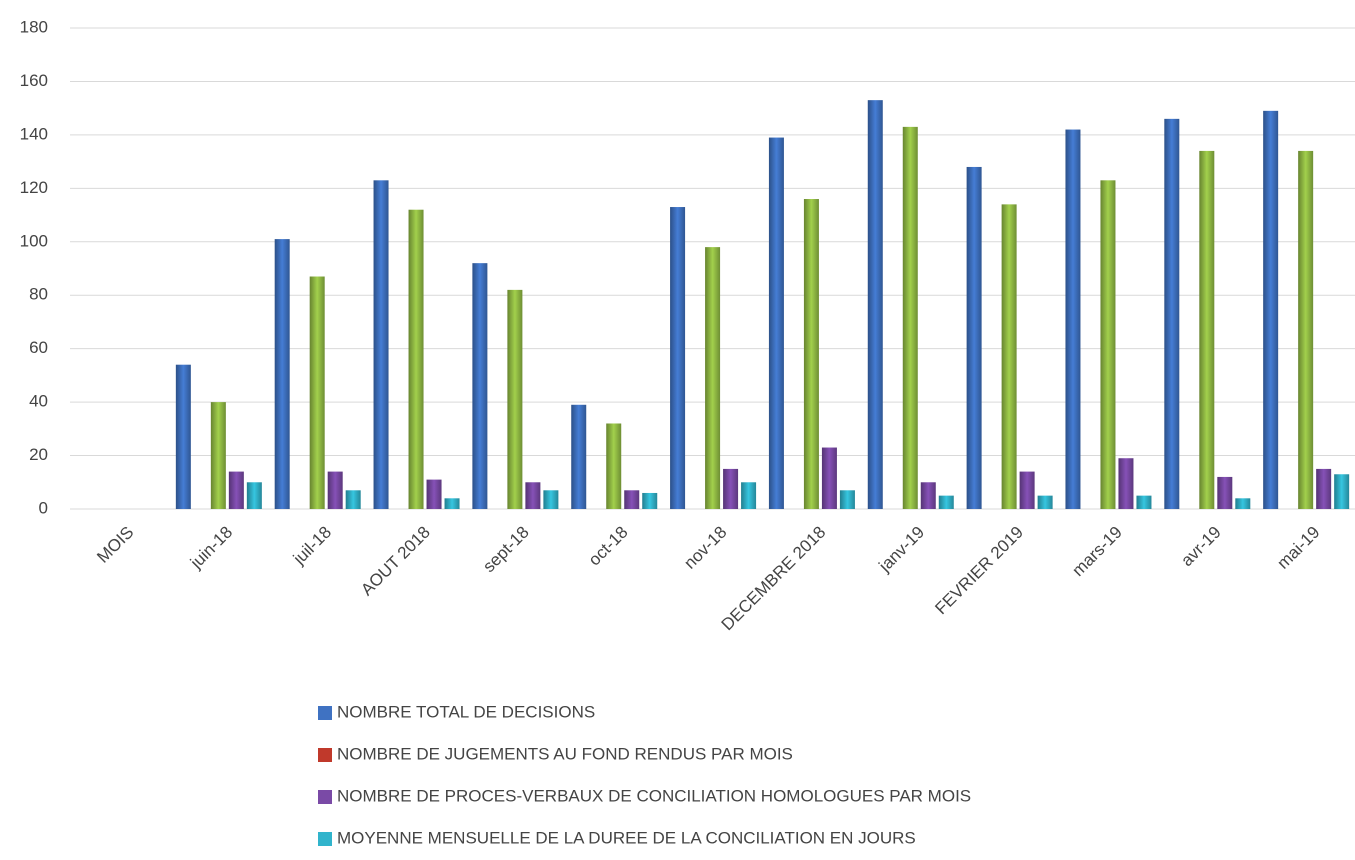 The image size is (1355, 860). What do you see at coordinates (1201, 547) in the screenshot?
I see `x-tick-label: avr-19` at bounding box center [1201, 547].